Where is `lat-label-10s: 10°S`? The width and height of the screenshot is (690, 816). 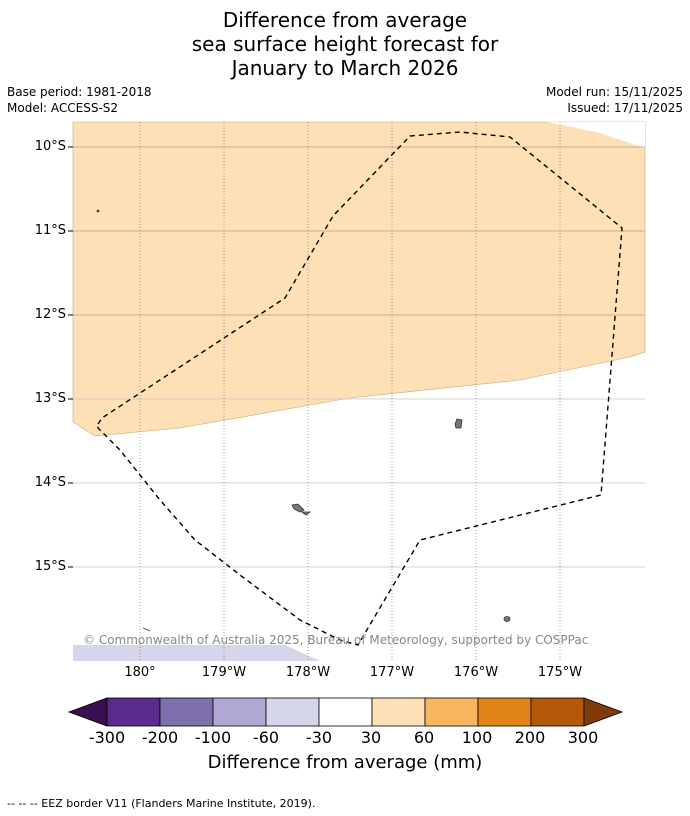
lat-label-10s: 10°S is located at coordinates (50, 146).